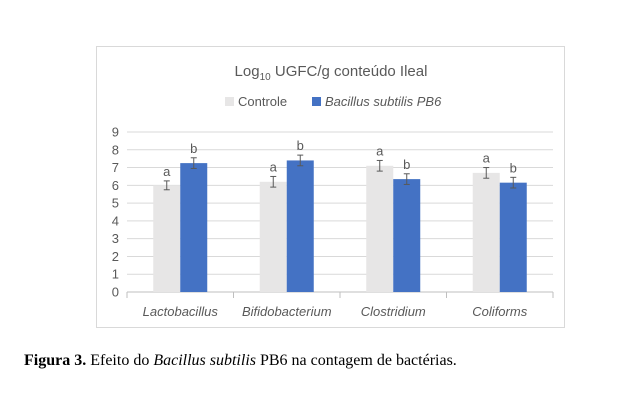 The height and width of the screenshot is (406, 617). Describe the element at coordinates (115, 274) in the screenshot. I see `y-tick-label: 1` at that location.